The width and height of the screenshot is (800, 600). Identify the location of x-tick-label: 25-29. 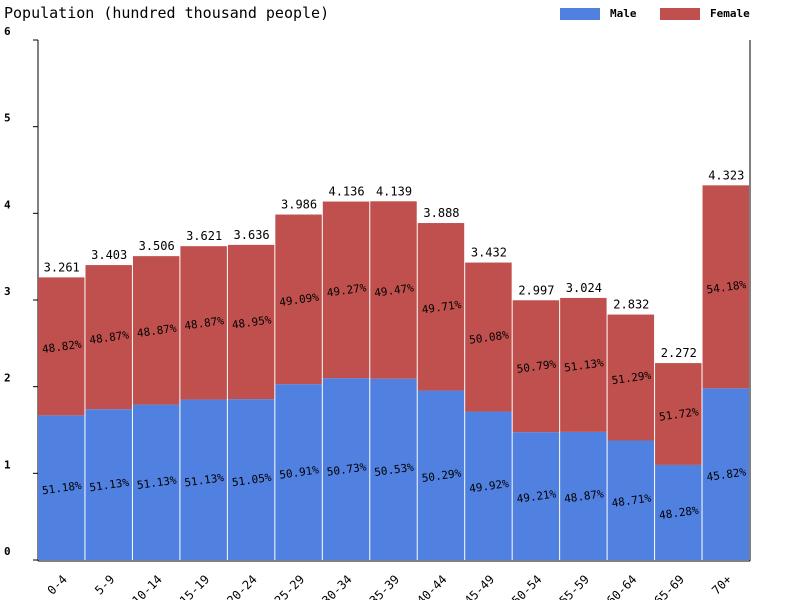
(289, 586).